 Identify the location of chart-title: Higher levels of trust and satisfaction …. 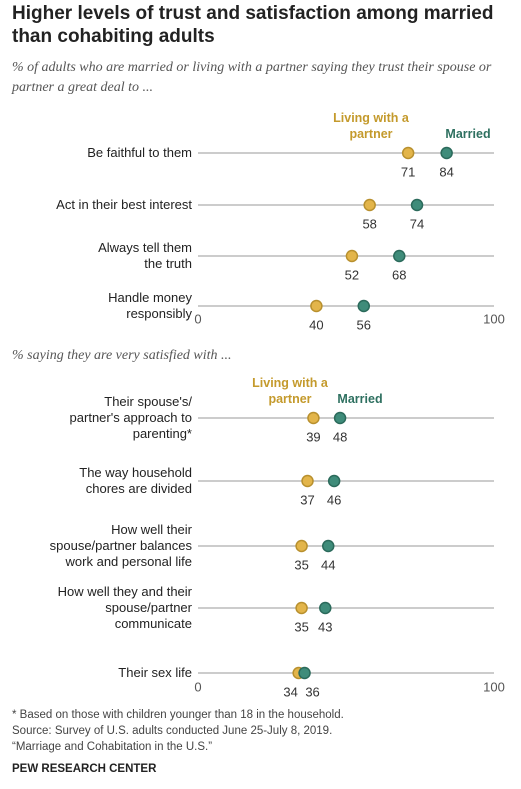
(253, 25).